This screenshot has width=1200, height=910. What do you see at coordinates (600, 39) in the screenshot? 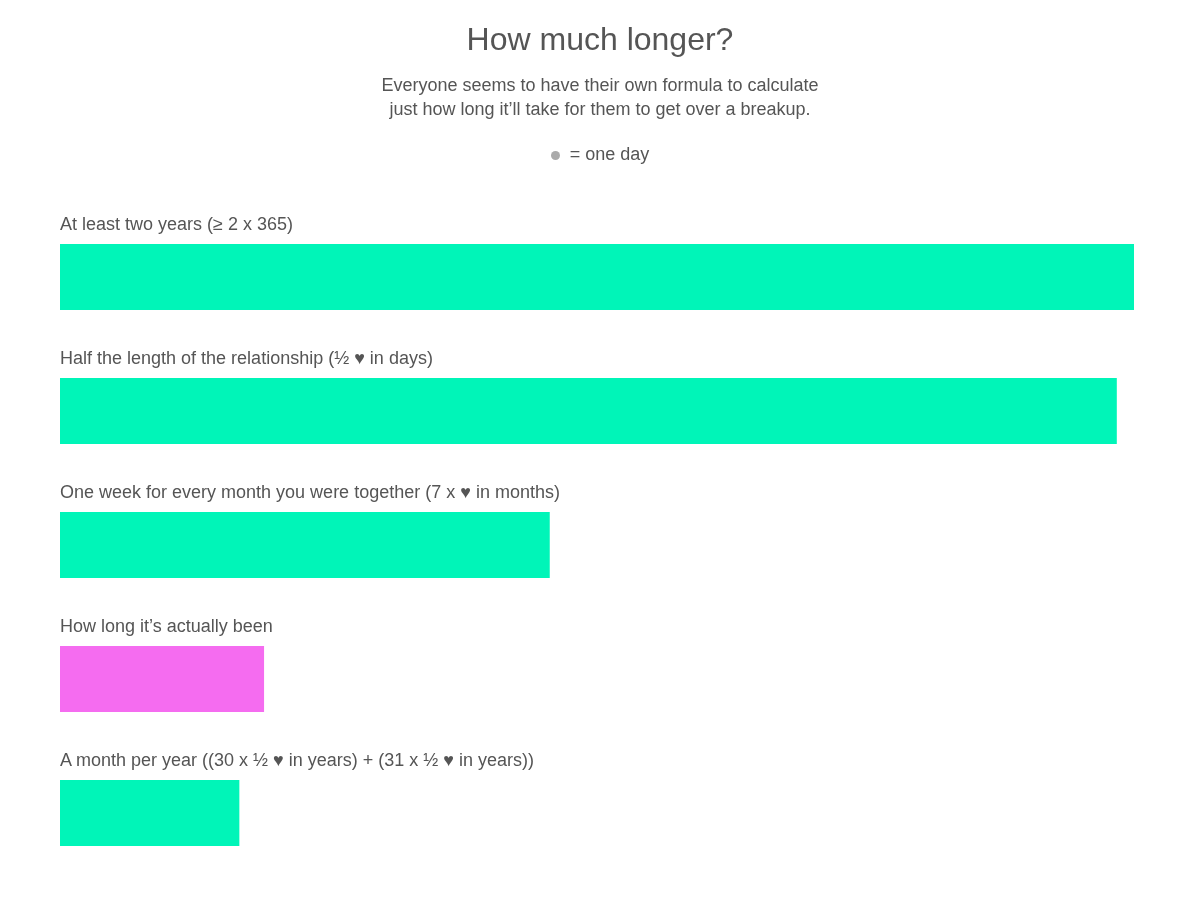
I see `chart-title: How much longer?` at bounding box center [600, 39].